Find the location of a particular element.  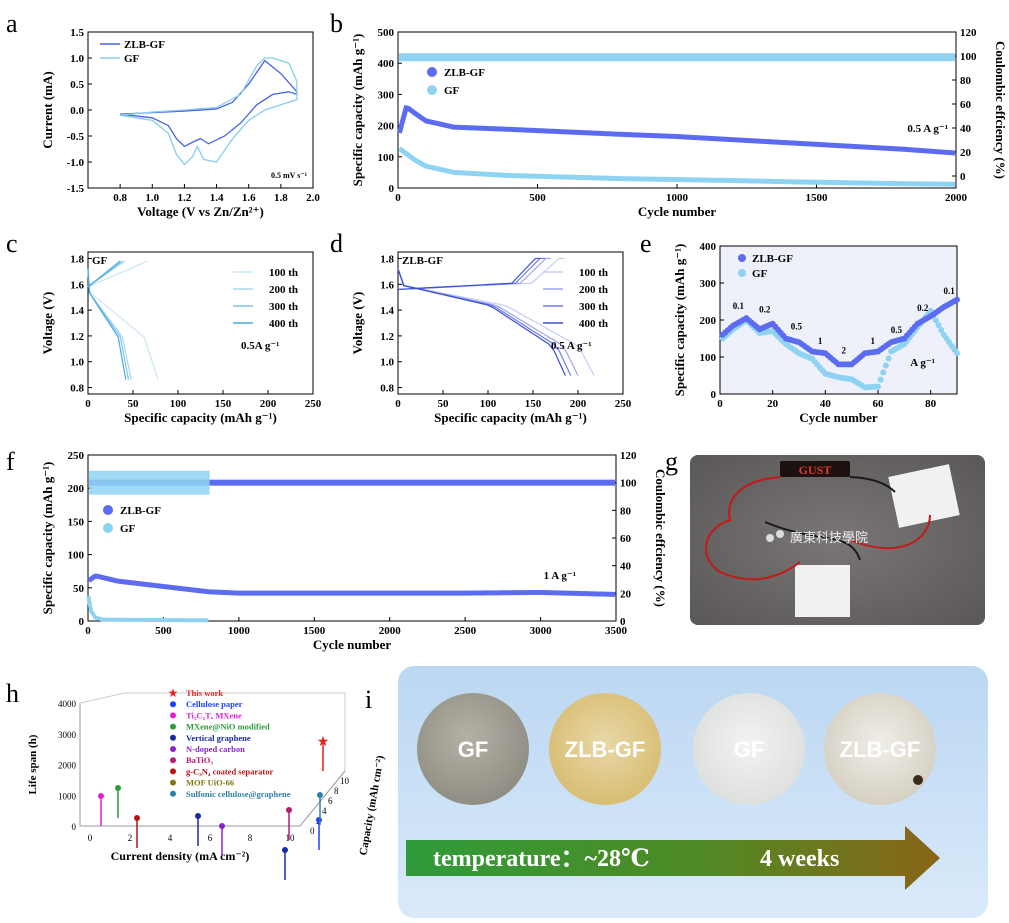

charge-curve is located at coordinates (117, 274).